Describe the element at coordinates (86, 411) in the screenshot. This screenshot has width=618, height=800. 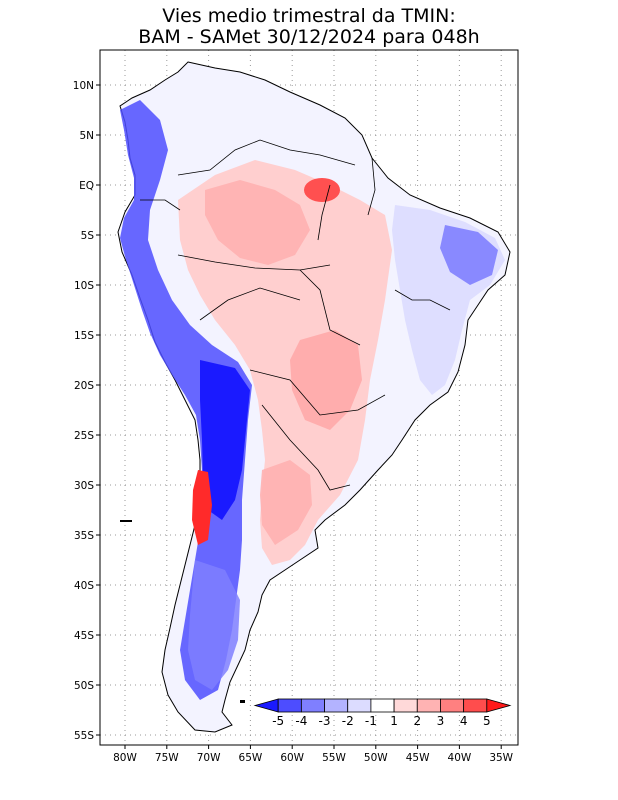
I see `latitude-tick-labels: 10N 5N EQ 5S 10S 15S 20S 25S 30S 35S 40S 45S 50S 55S` at that location.